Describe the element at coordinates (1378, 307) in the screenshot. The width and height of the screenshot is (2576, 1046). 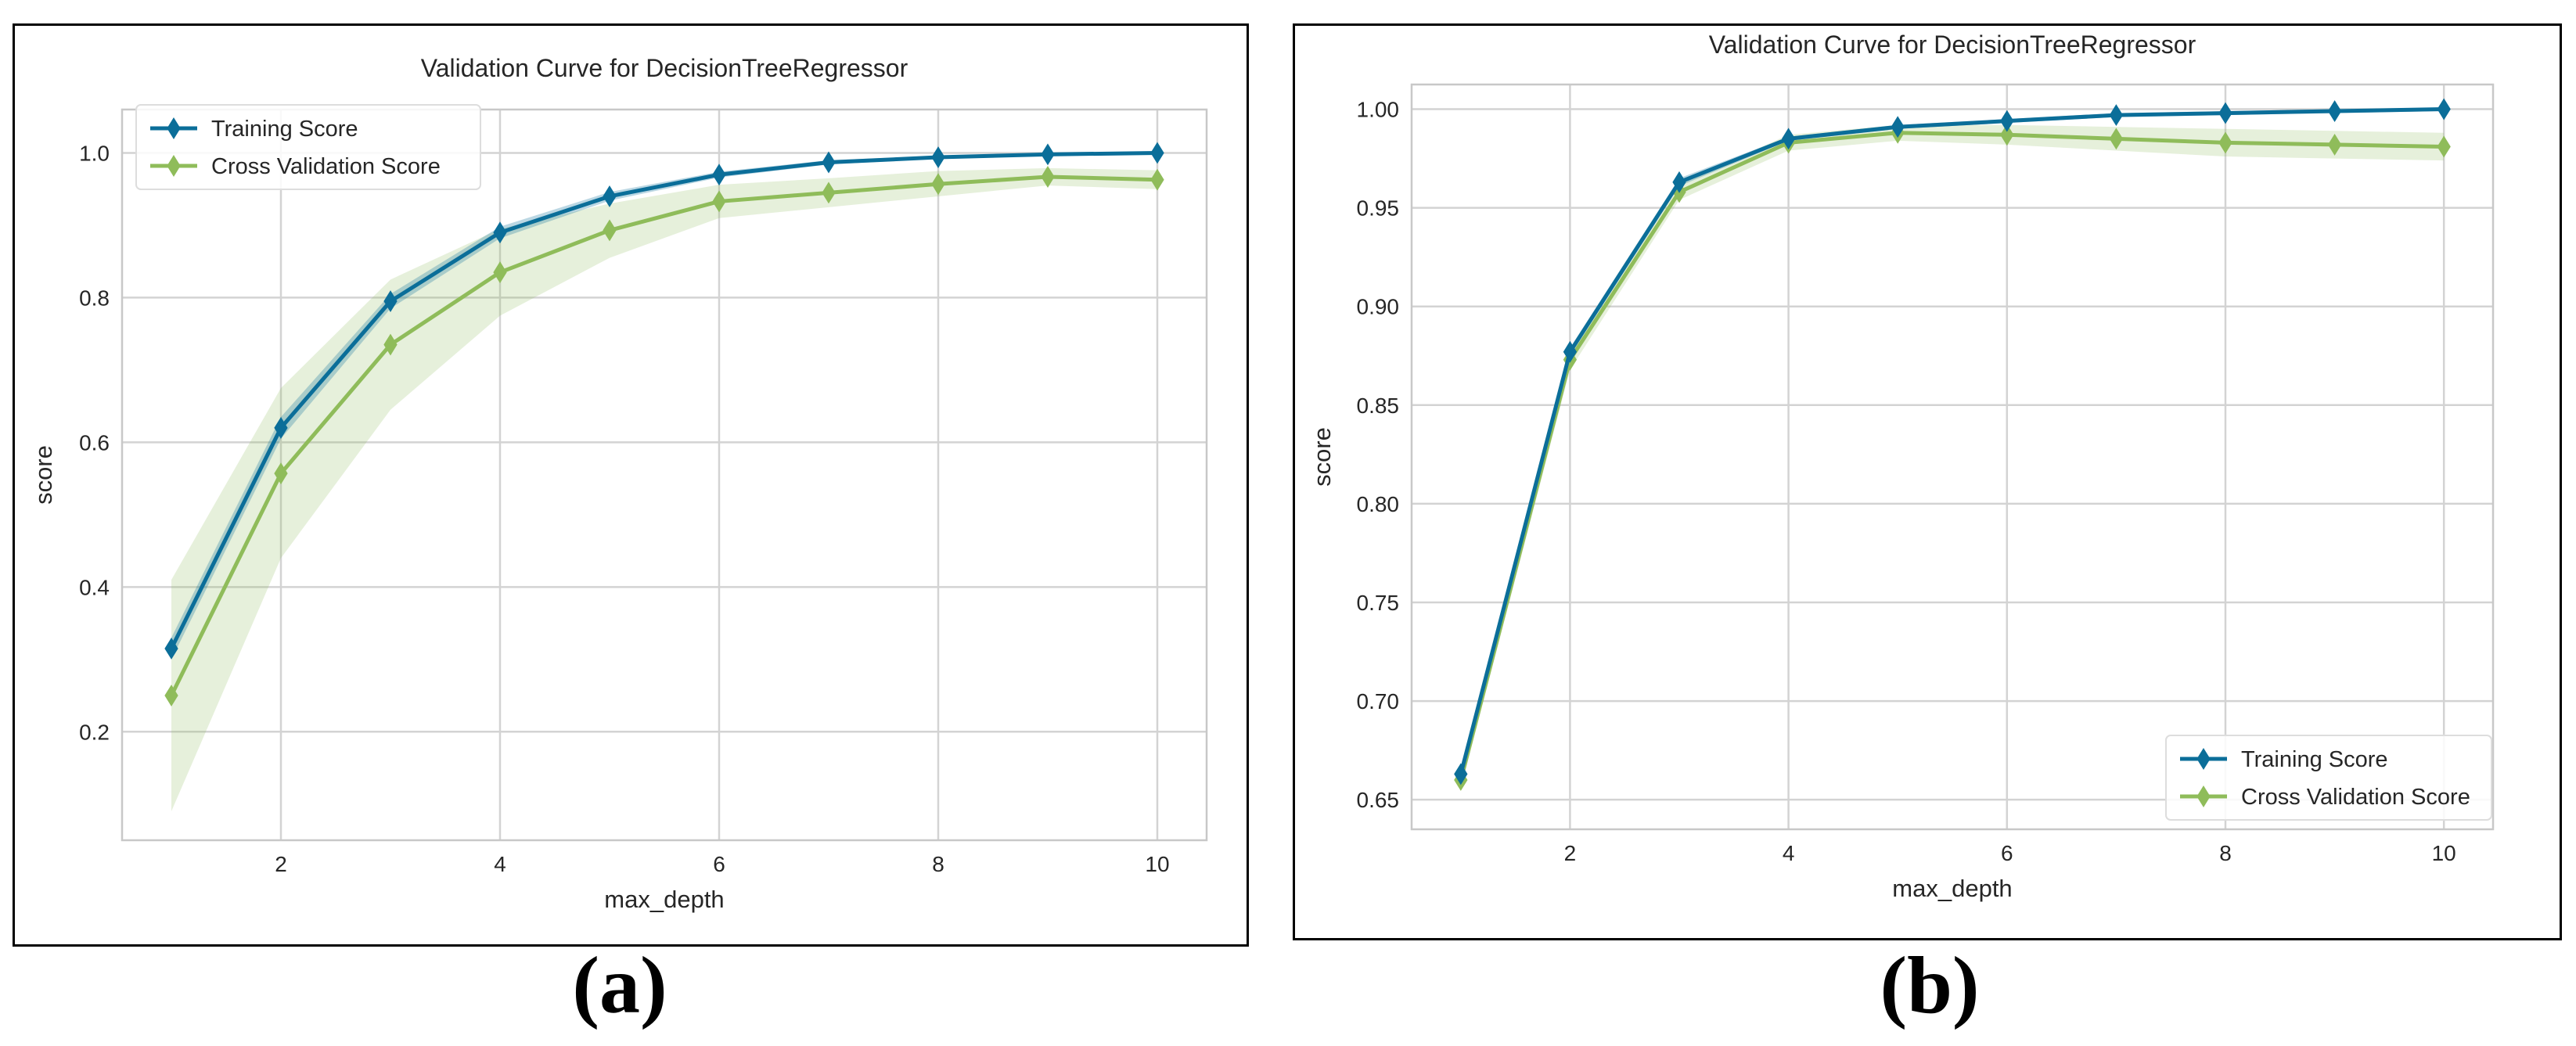
I see `y-tick-label: 0.90` at that location.